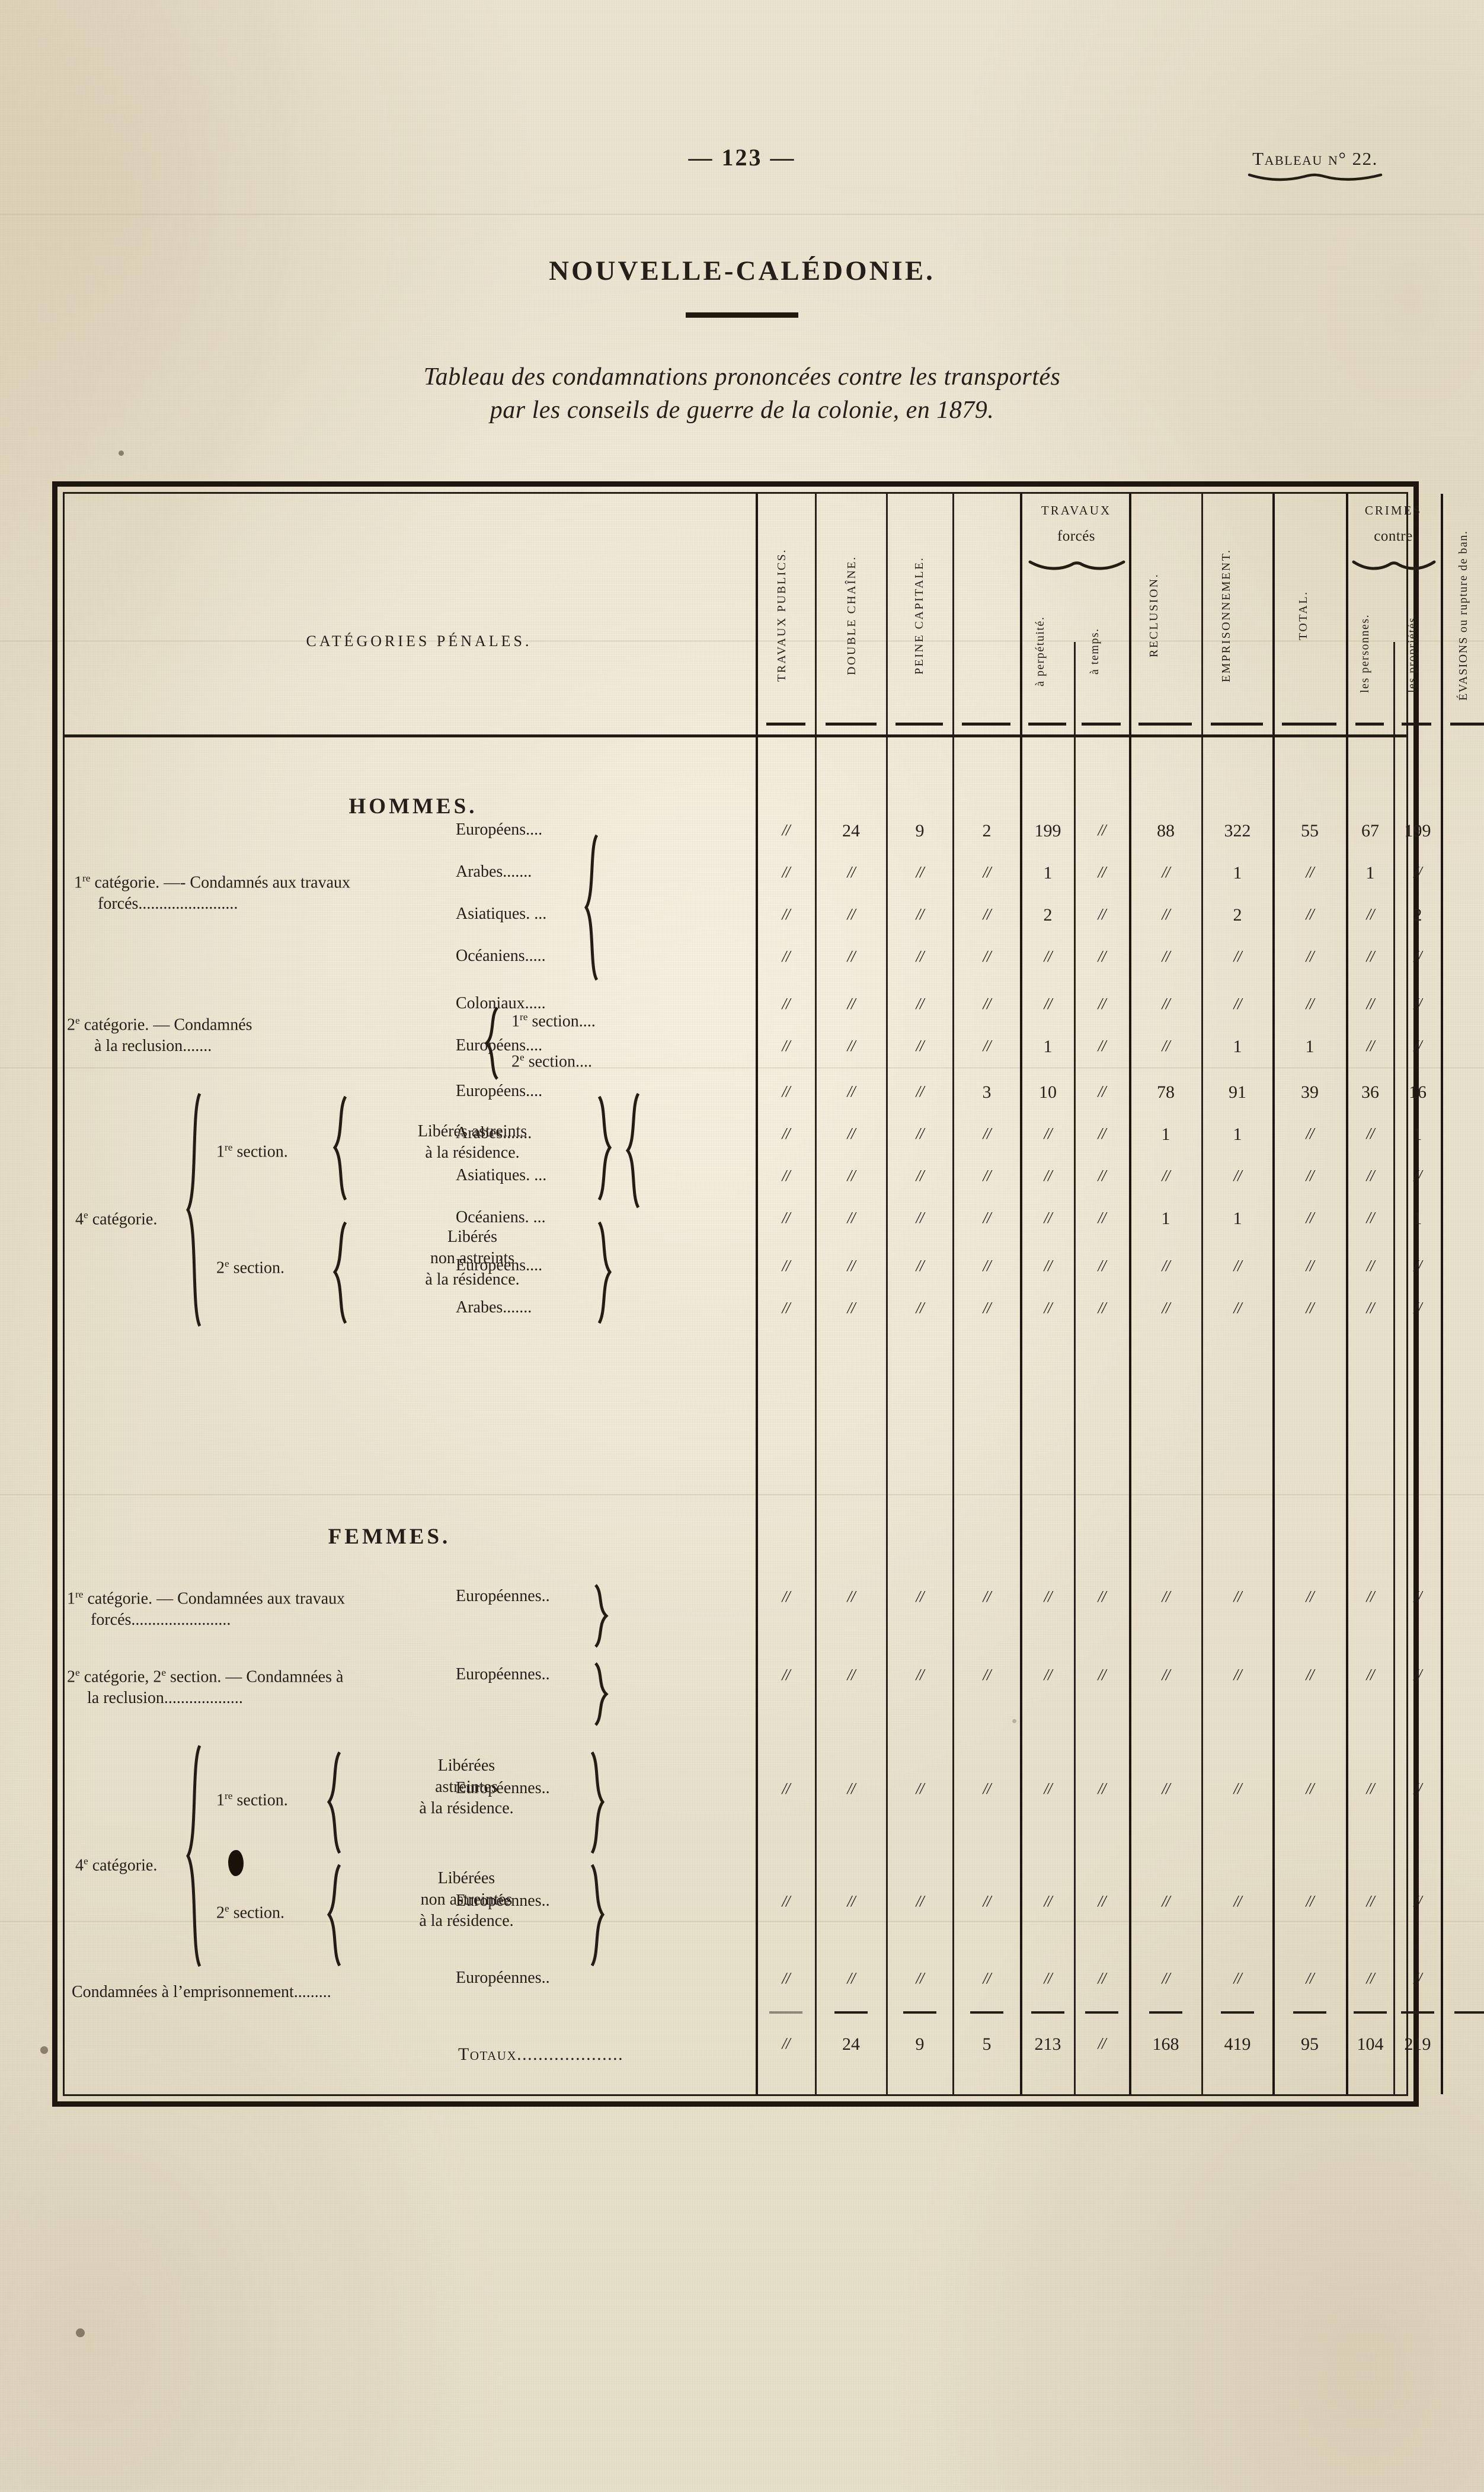 The width and height of the screenshot is (1484, 2492). Describe the element at coordinates (503, 1901) in the screenshot. I see `ethnicity-label: Européennes..` at that location.